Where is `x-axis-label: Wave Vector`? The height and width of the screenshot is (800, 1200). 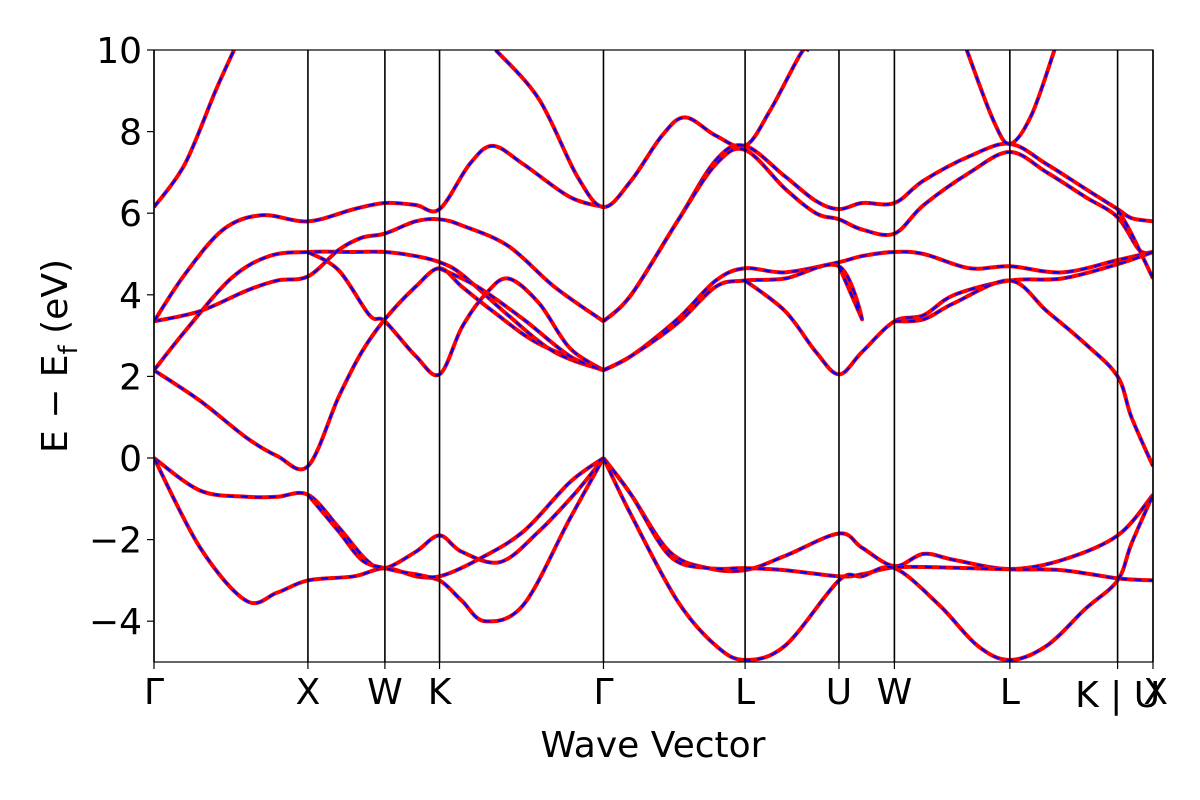 x-axis-label: Wave Vector is located at coordinates (653, 745).